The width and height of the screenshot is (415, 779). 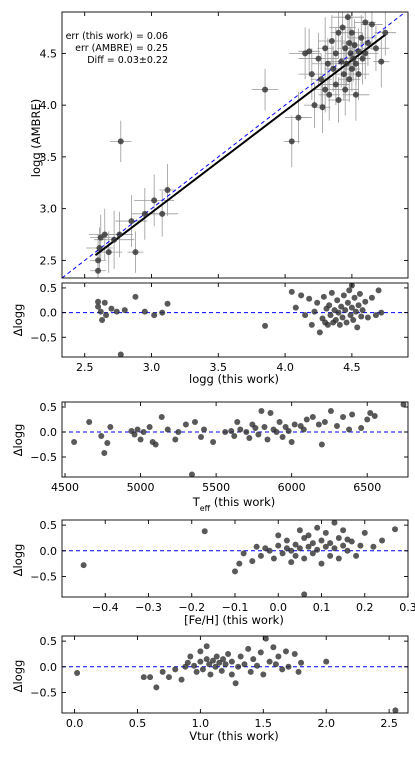 What do you see at coordinates (152, 367) in the screenshot?
I see `x-tick-label: 3.0` at bounding box center [152, 367].